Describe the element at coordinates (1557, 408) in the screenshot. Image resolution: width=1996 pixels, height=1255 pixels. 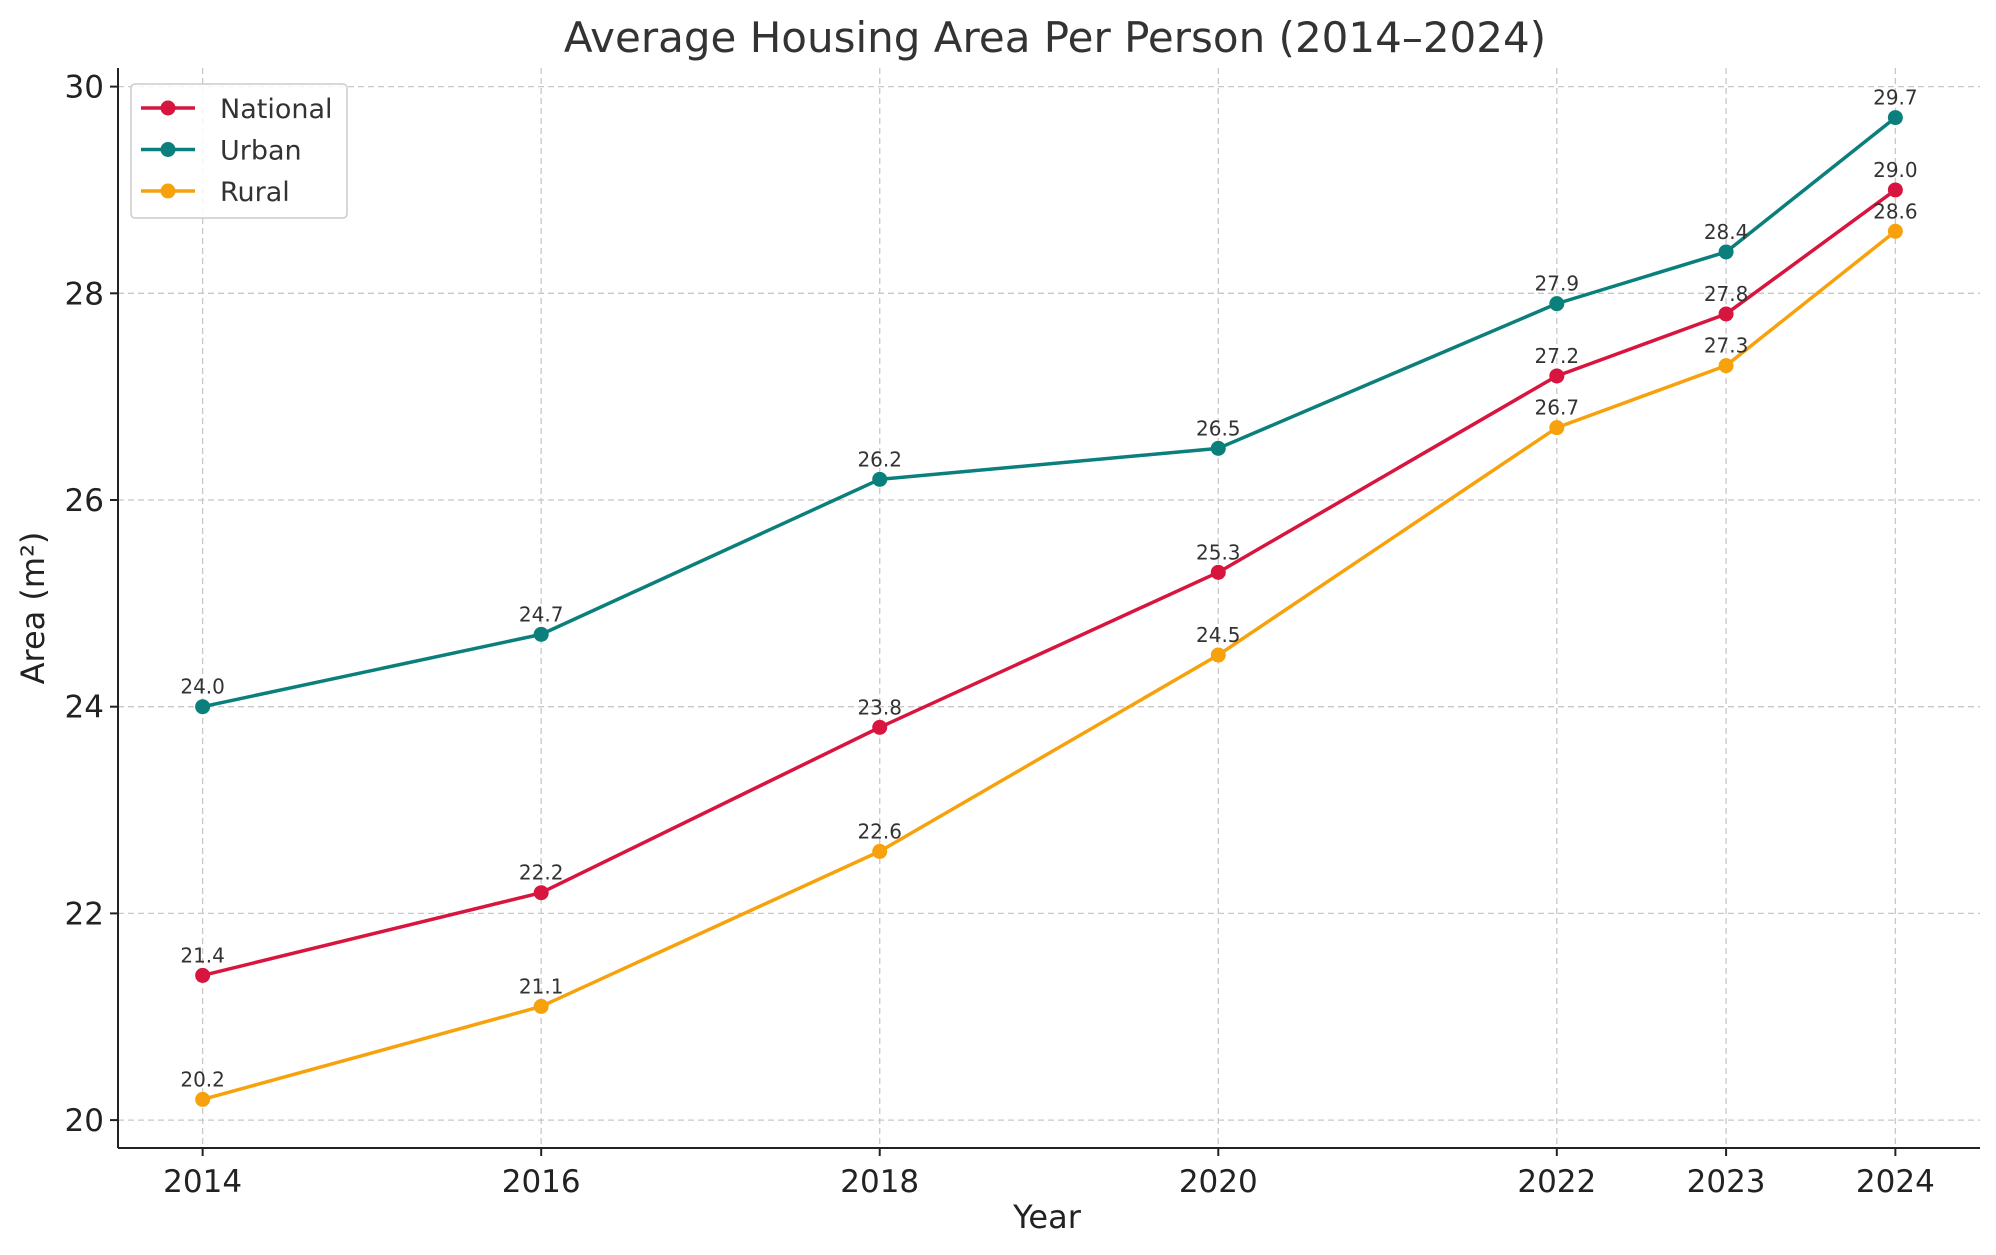
I see `data-label-rural: 26.7` at that location.